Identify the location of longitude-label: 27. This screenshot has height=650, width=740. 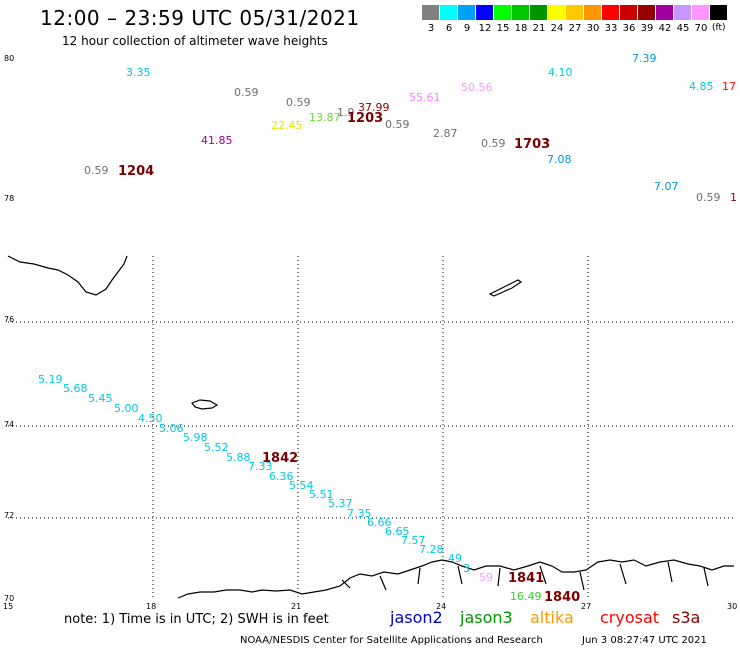
(586, 606).